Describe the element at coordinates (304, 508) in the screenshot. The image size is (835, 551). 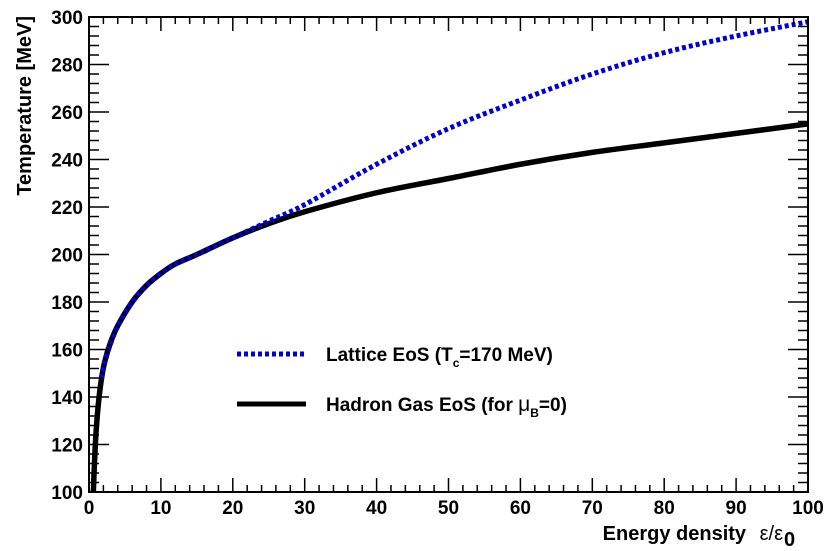
I see `x-tick-label: 30` at that location.